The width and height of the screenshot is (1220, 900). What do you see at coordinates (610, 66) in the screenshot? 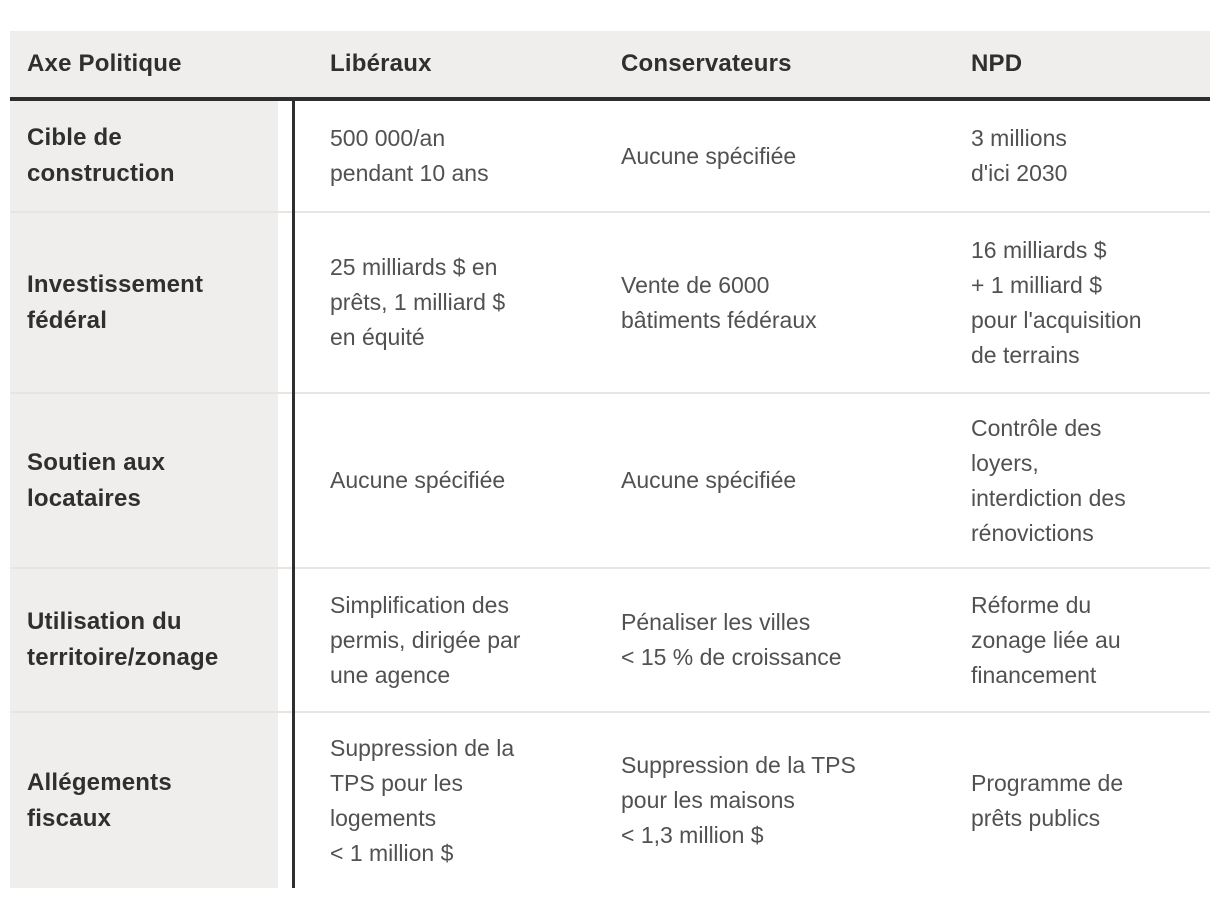
I see `table-header-row: Axe Politique Libéraux Conservateurs NPD` at bounding box center [610, 66].